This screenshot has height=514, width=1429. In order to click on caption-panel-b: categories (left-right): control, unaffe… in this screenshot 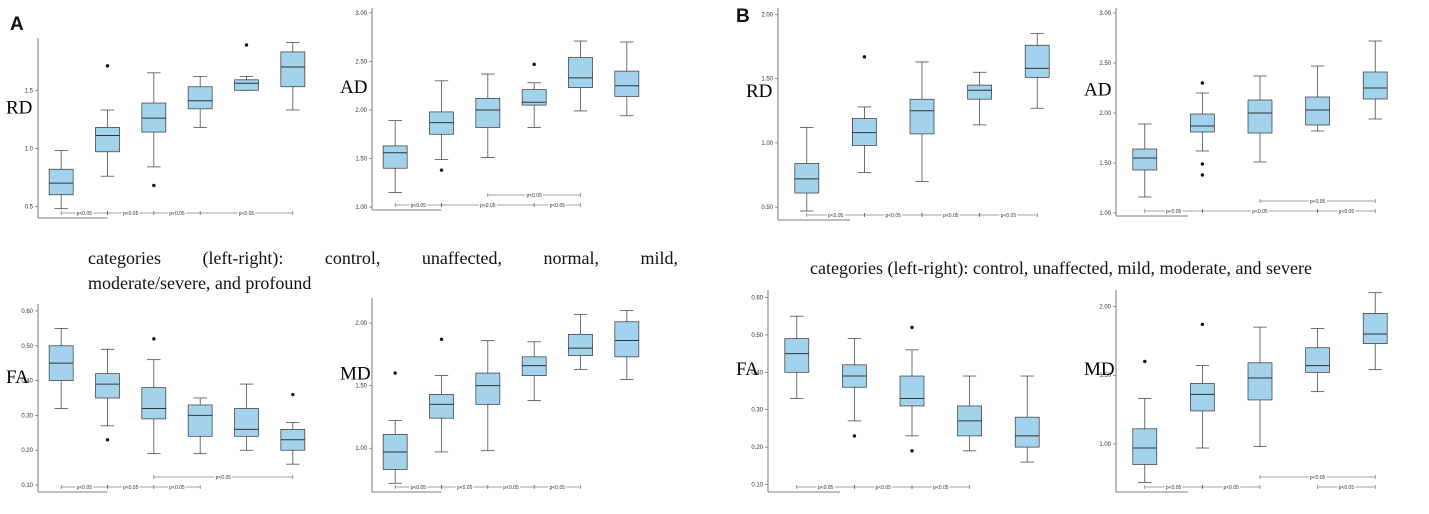, I will do `click(1061, 268)`.